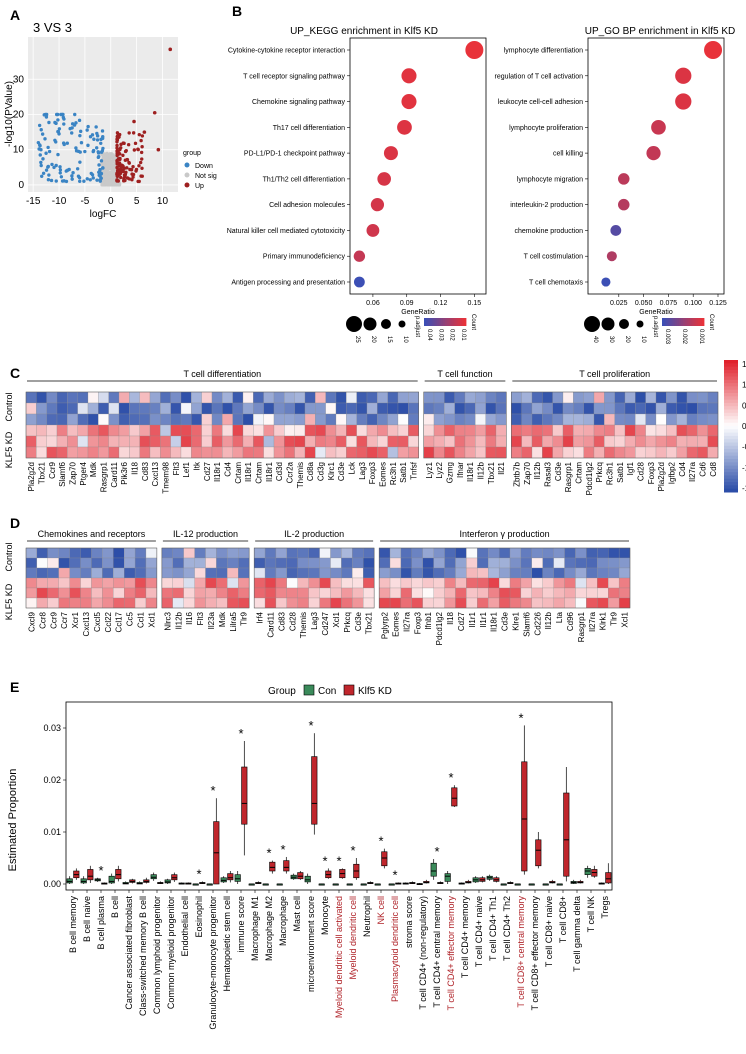  Describe the element at coordinates (347, 622) in the screenshot. I see `heatmap-gene-label: Prkcq` at that location.